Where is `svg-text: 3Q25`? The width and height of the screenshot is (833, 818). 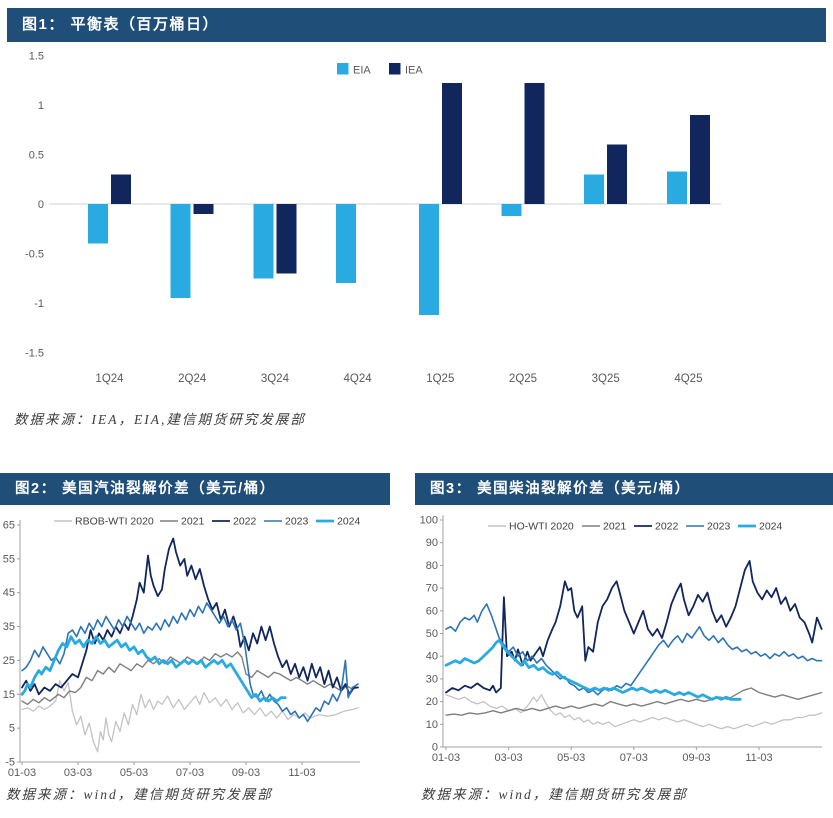
svg-text: 3Q25 is located at coordinates (606, 379).